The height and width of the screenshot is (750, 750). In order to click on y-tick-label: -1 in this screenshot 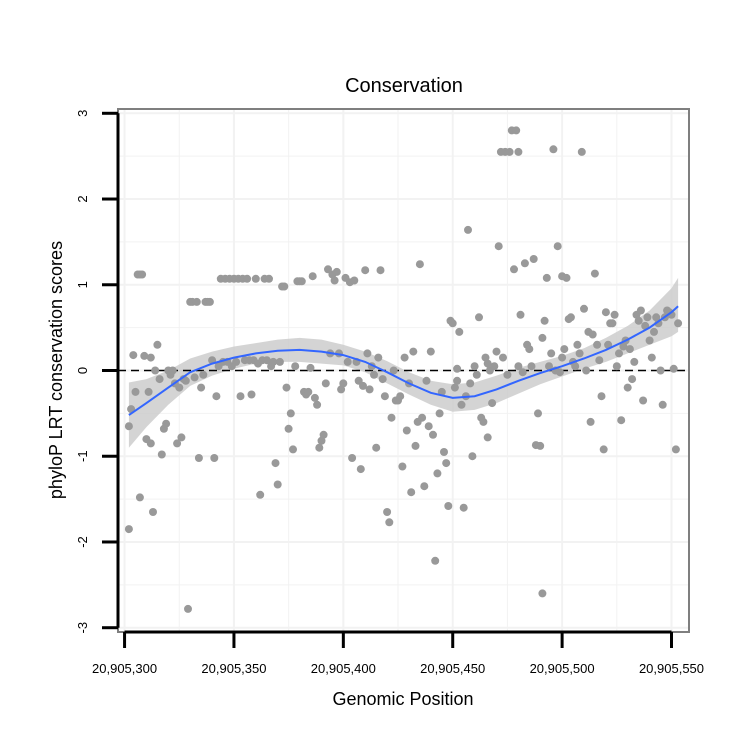, I will do `click(82, 456)`.